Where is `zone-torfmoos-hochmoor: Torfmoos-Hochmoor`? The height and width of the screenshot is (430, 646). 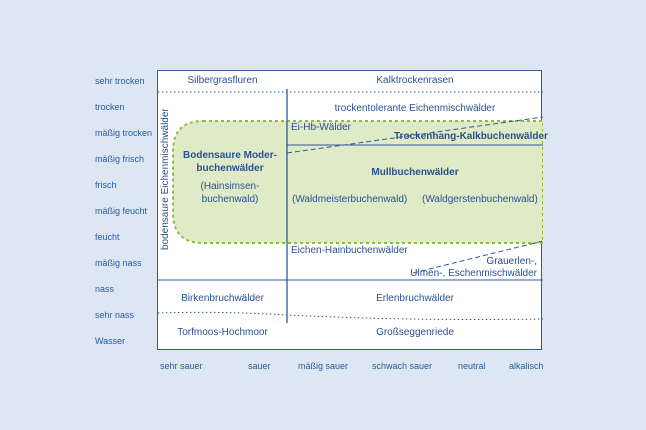
zone-torfmoos-hochmoor: Torfmoos-Hochmoor is located at coordinates (222, 332).